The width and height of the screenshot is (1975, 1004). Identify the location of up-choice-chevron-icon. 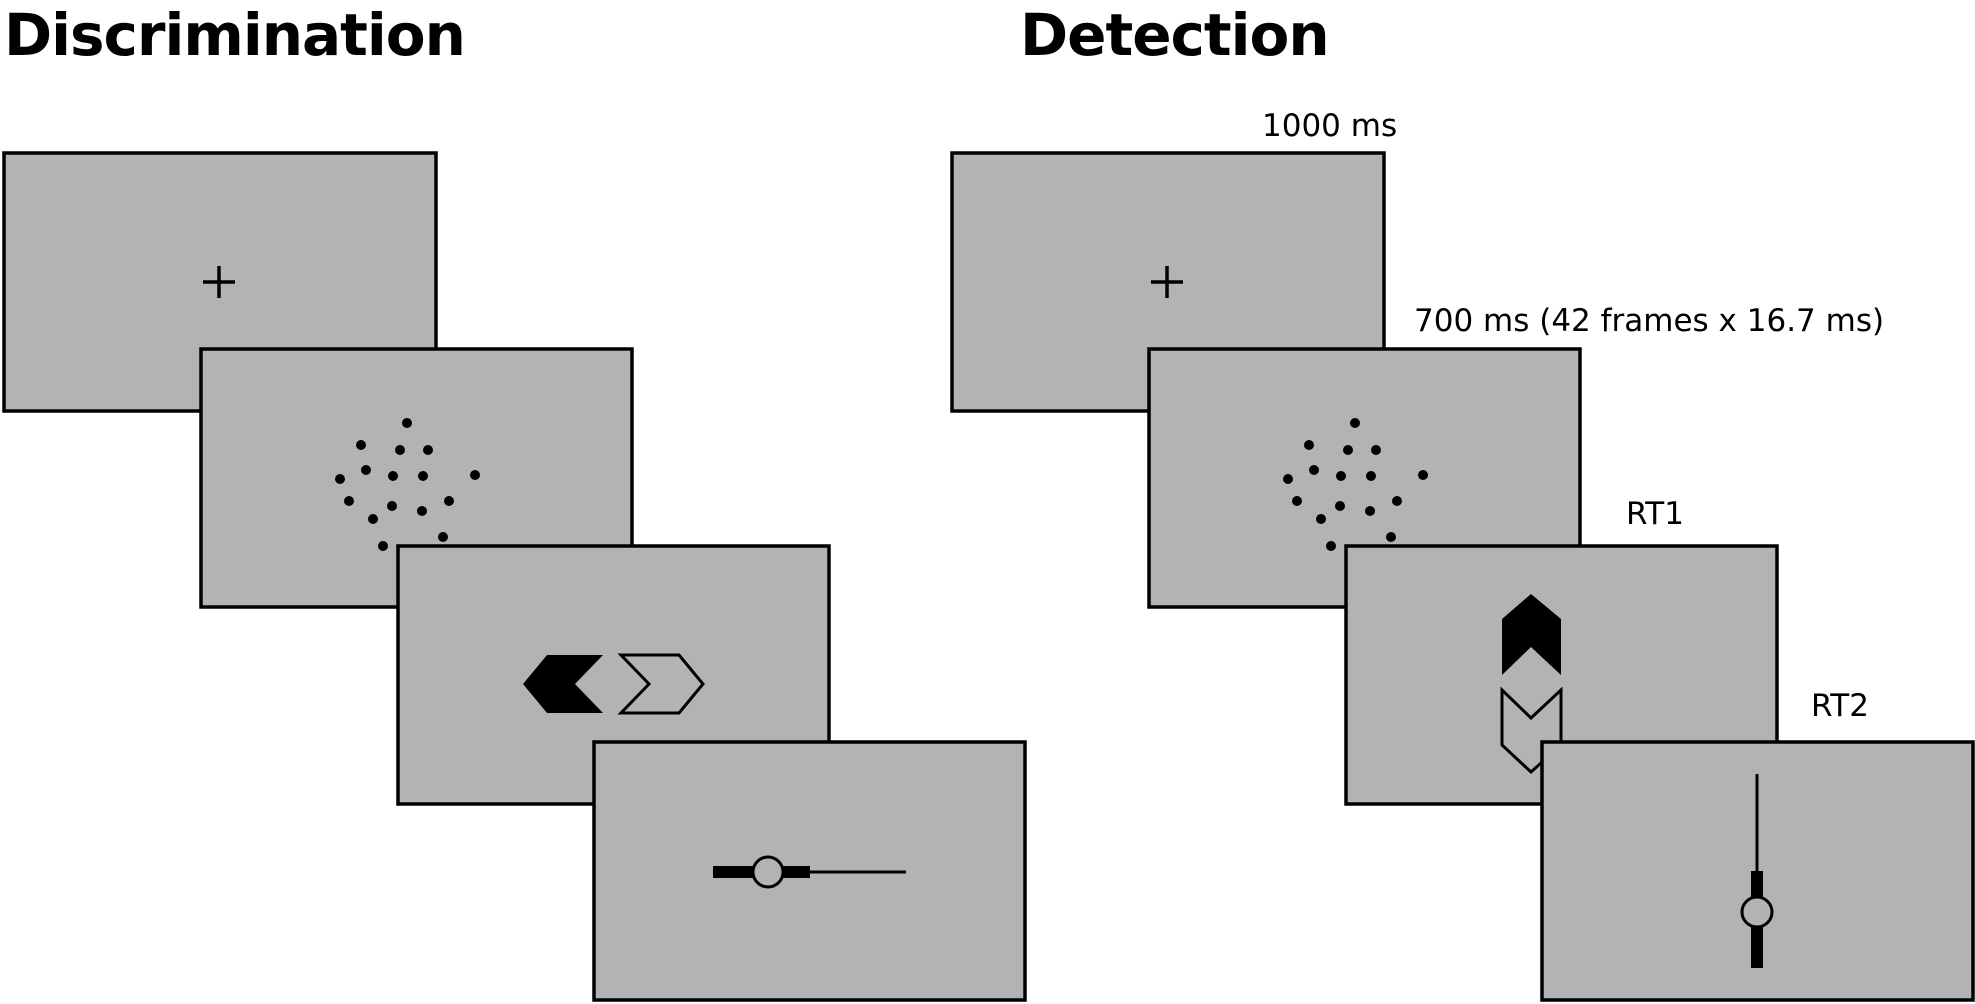
(1531, 634).